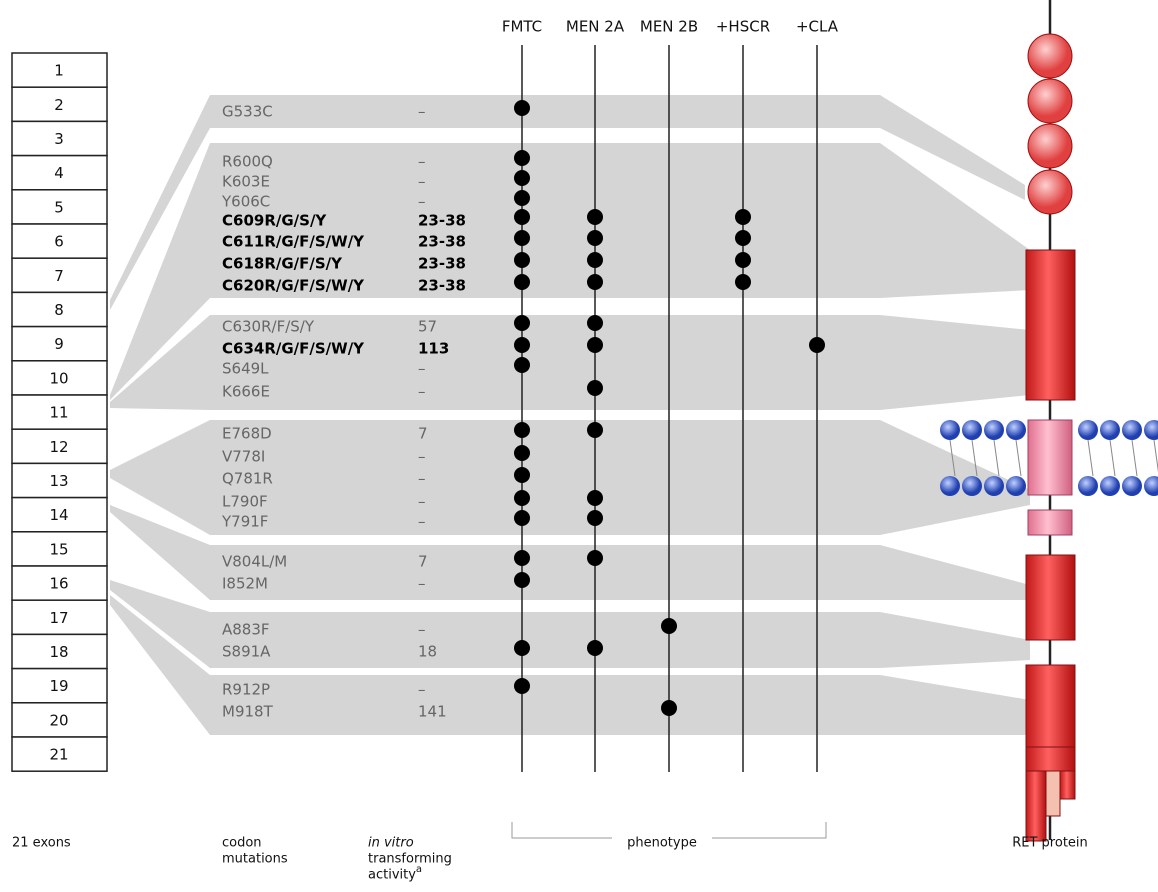 This screenshot has width=1158, height=892. I want to click on codon: S649L, so click(245, 369).